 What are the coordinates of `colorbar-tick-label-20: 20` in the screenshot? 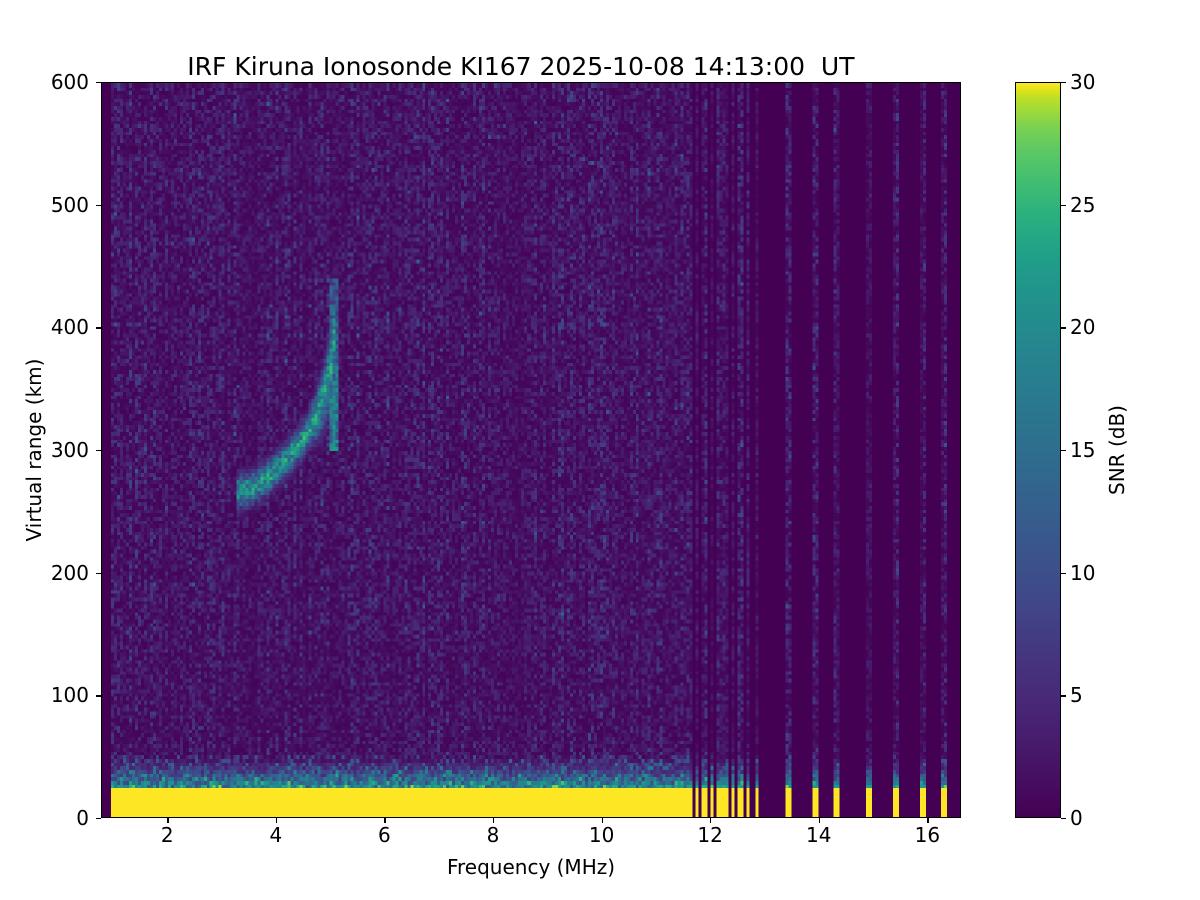 It's located at (1083, 327).